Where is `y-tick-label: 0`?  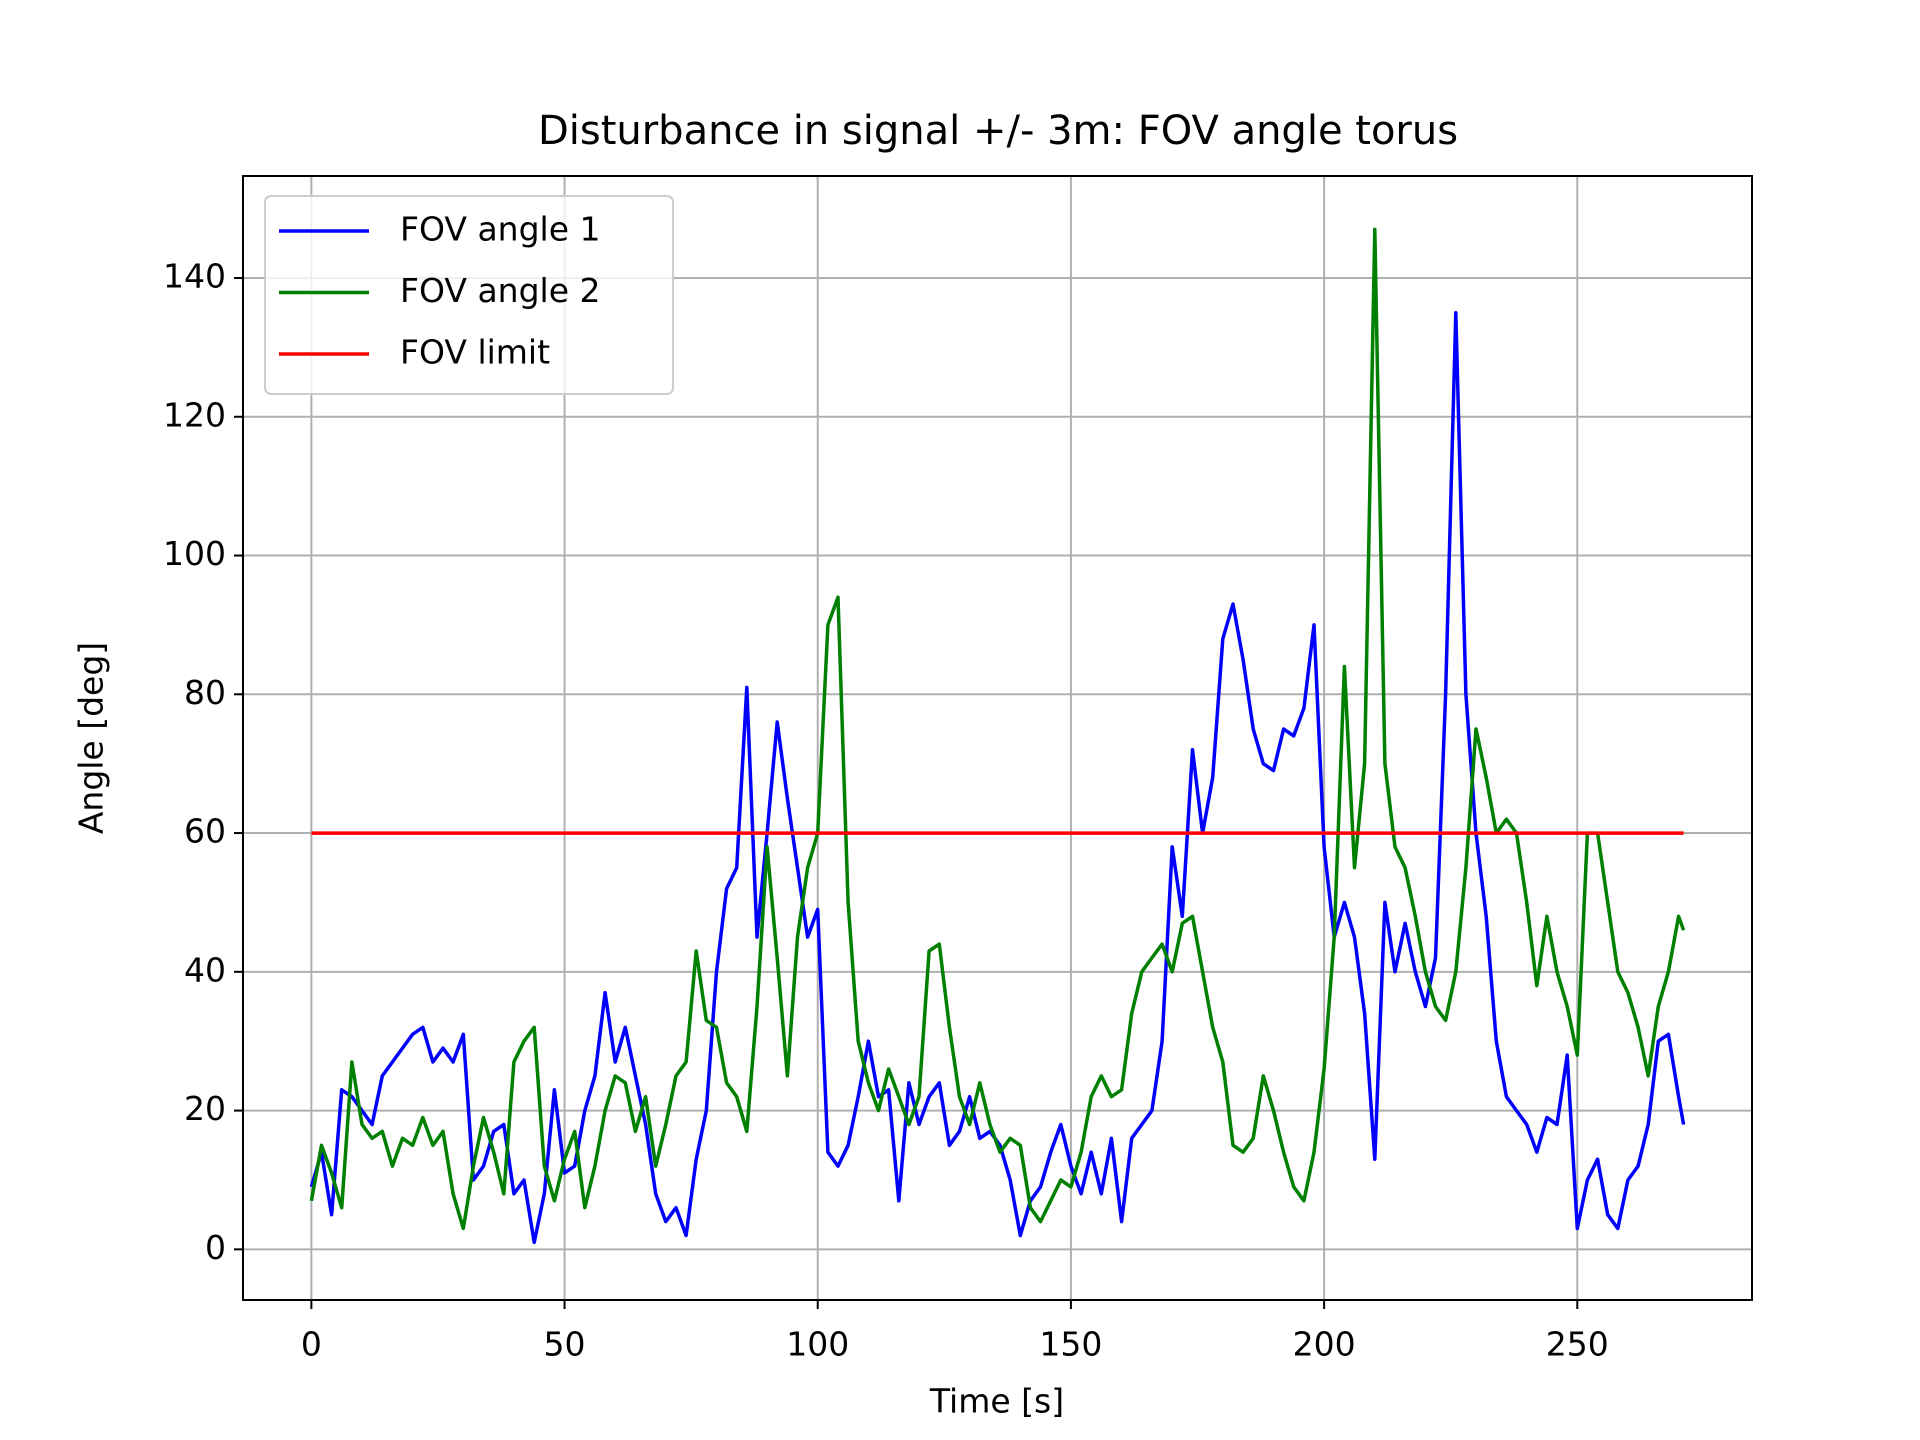
y-tick-label: 0 is located at coordinates (215, 1247).